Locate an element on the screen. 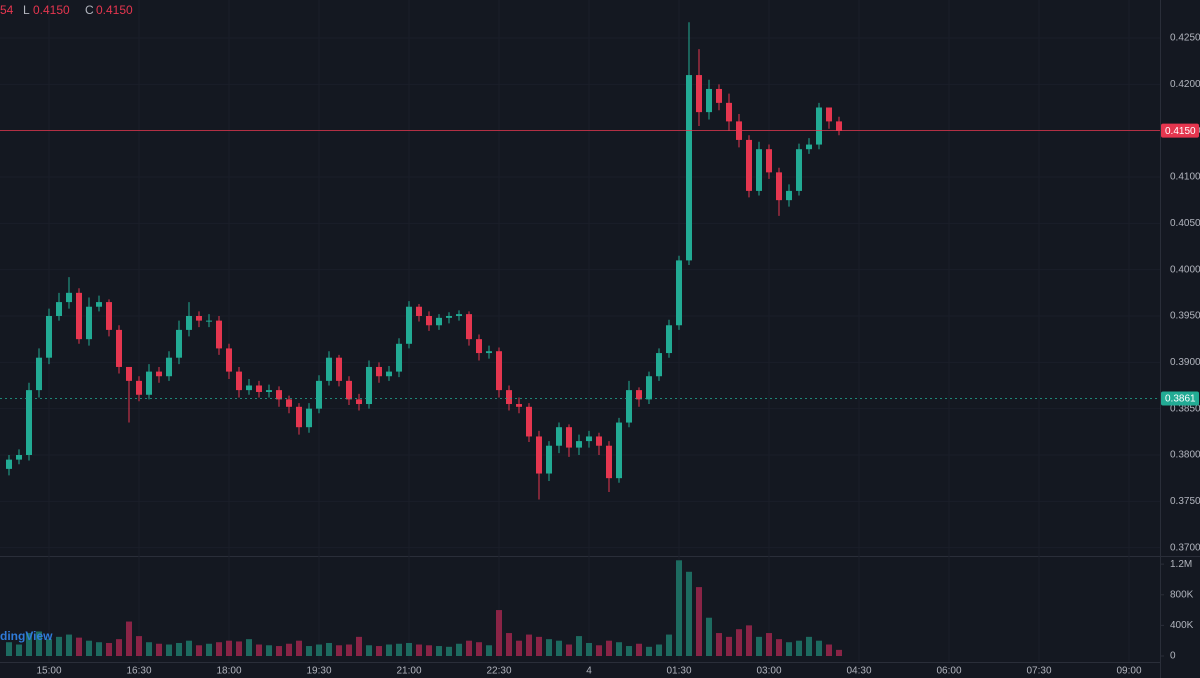 This screenshot has height=678, width=1200. volume-tick-label: 1.2M is located at coordinates (1181, 564).